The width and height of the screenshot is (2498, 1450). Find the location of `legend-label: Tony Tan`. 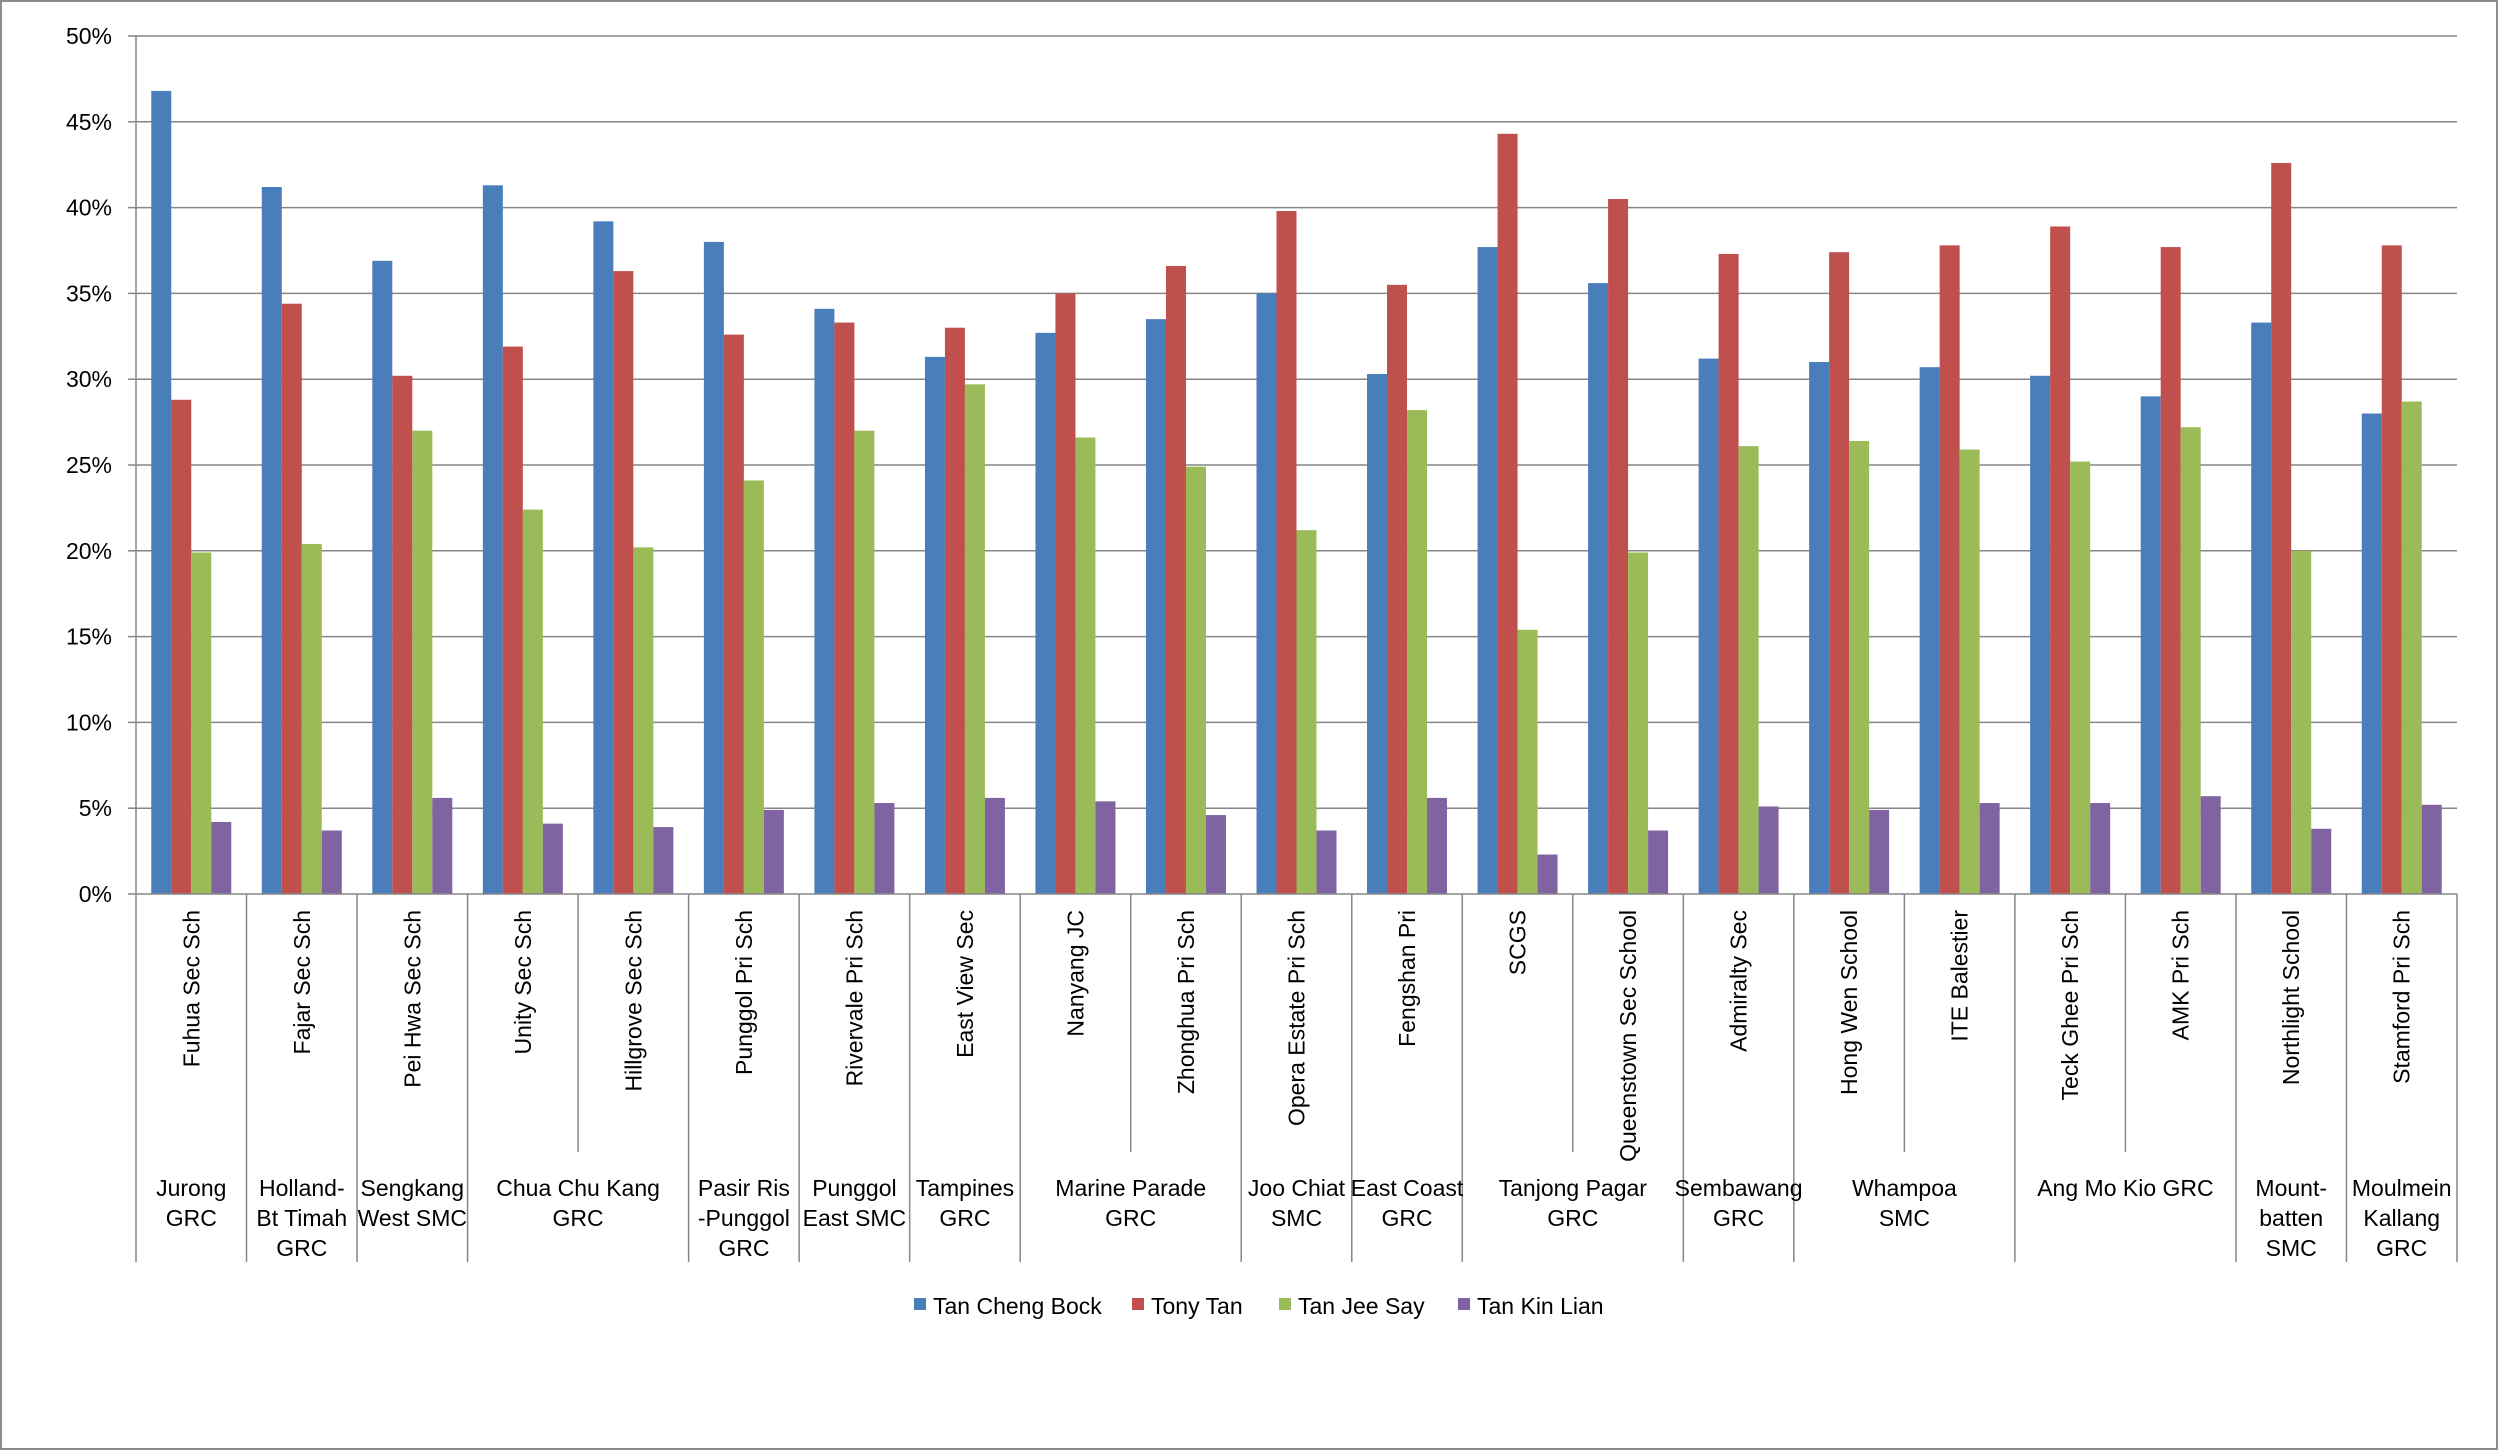

legend-label: Tony Tan is located at coordinates (1197, 1306).